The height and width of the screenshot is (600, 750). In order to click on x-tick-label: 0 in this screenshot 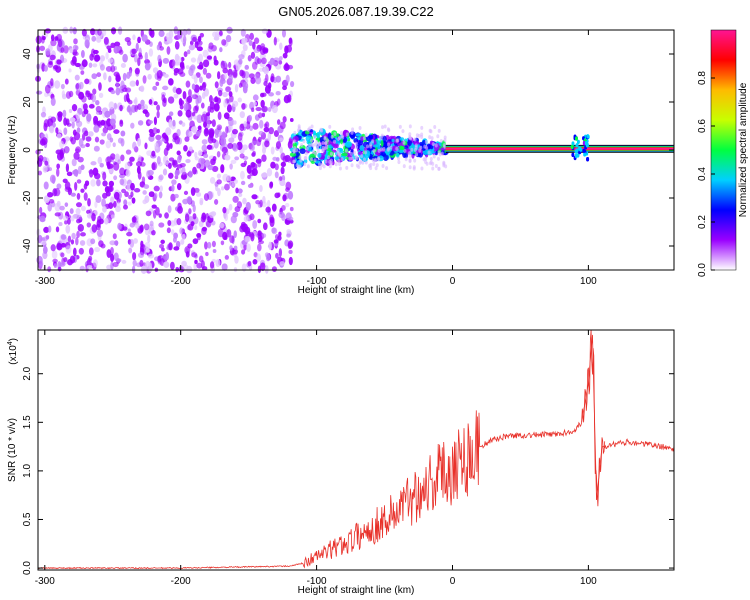, I will do `click(453, 581)`.